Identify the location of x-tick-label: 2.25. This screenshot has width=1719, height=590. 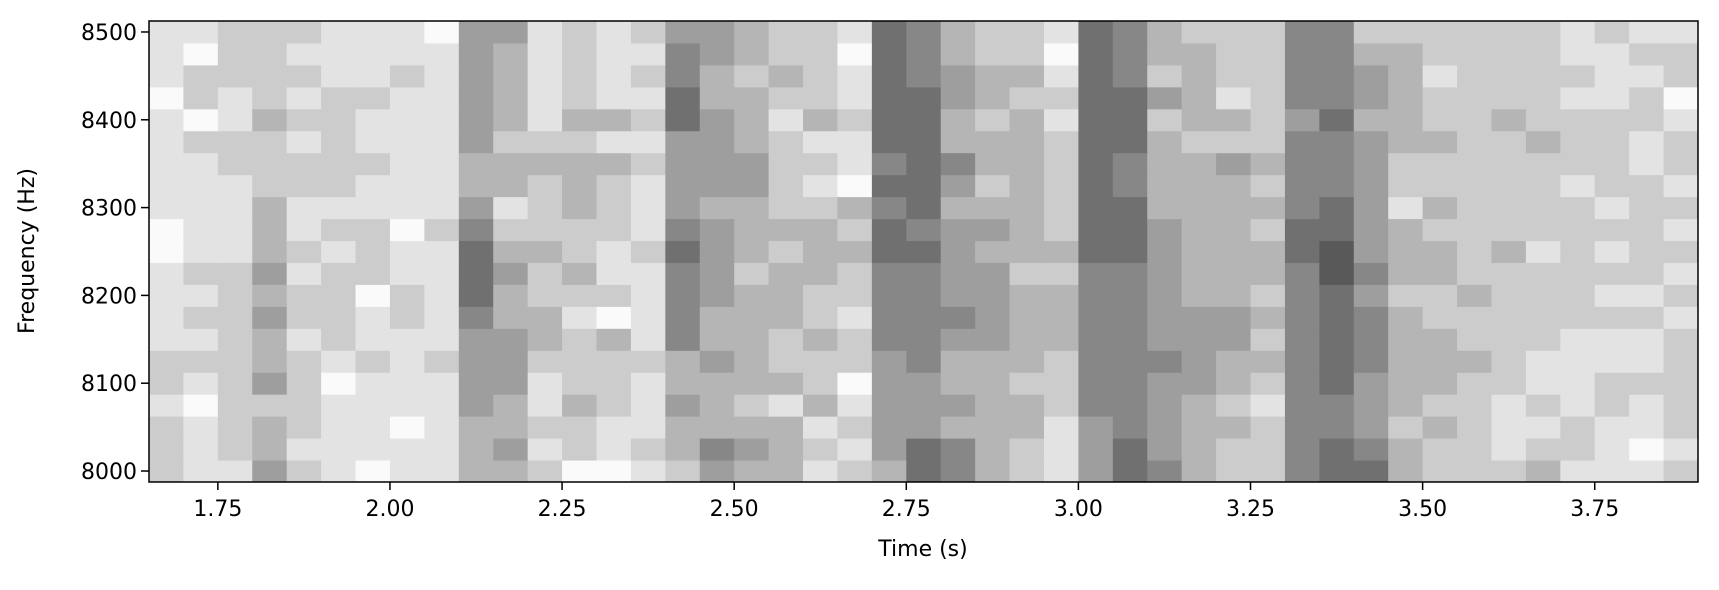
(562, 509).